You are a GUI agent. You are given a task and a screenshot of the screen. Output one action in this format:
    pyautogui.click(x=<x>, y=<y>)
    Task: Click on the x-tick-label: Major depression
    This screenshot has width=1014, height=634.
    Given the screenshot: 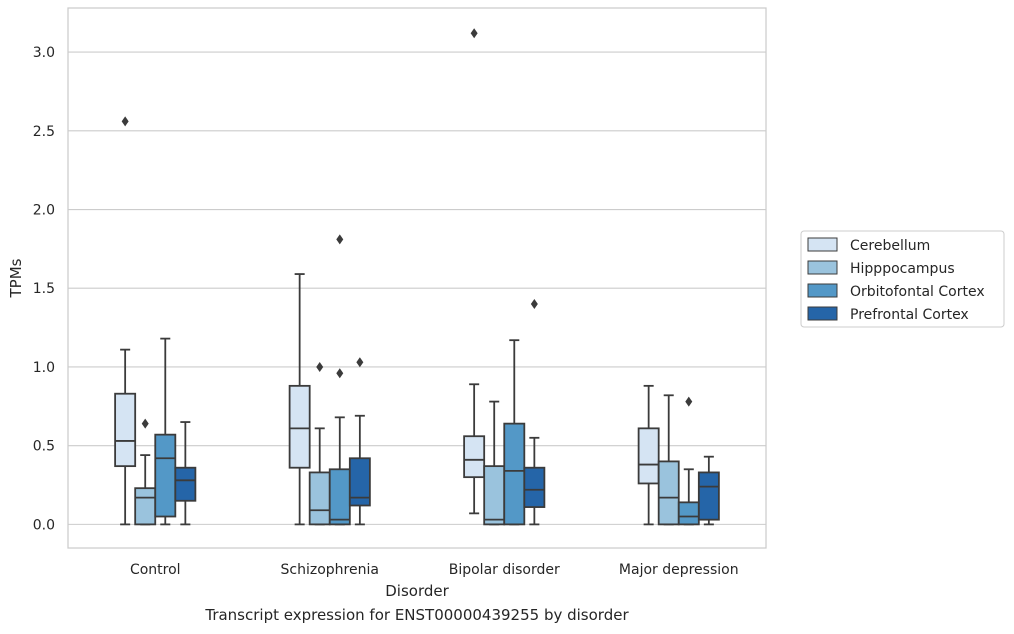 What is the action you would take?
    pyautogui.click(x=679, y=570)
    